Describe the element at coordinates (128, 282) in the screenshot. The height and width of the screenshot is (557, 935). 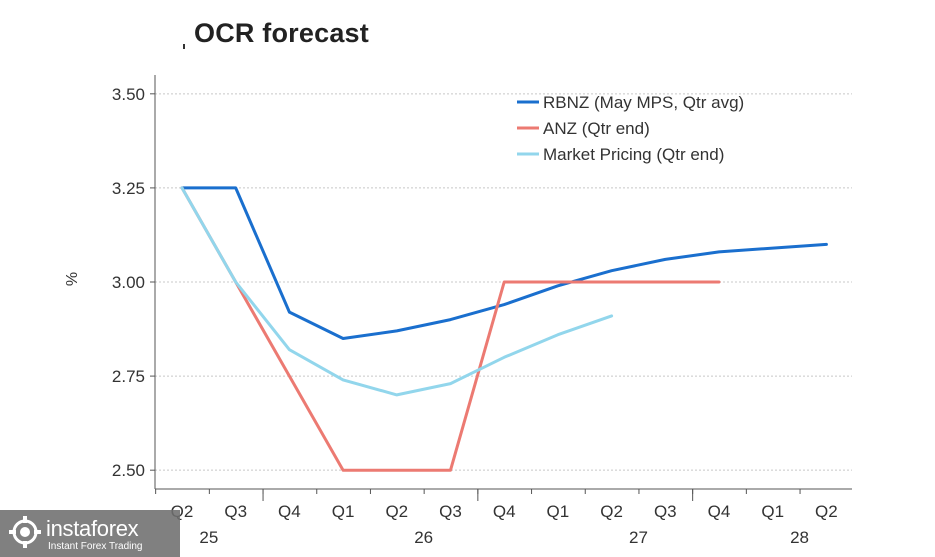
I see `y-tick-label-2: 3.00` at that location.